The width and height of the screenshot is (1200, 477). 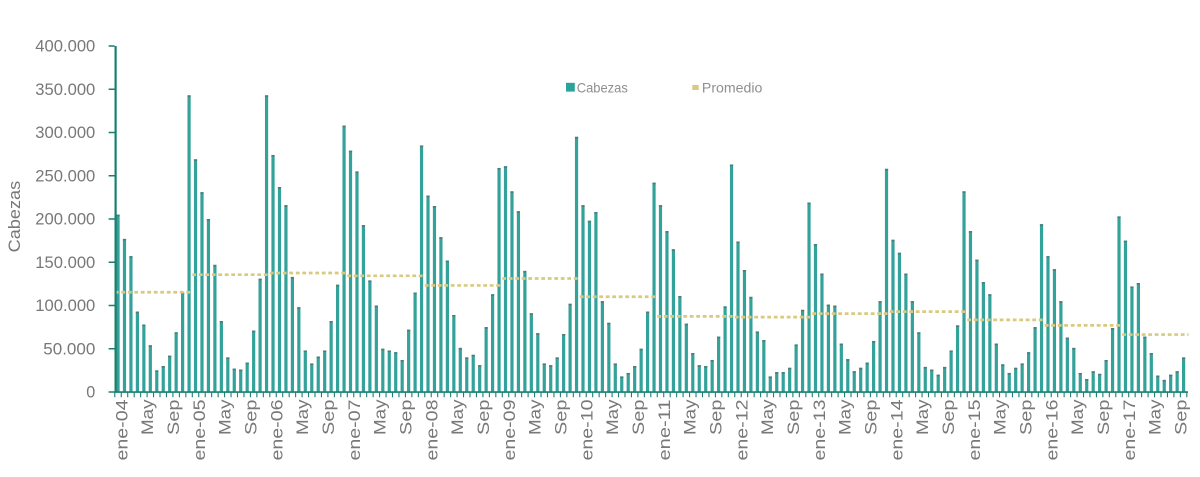 What do you see at coordinates (199, 430) in the screenshot?
I see `svg-text: ene-05` at bounding box center [199, 430].